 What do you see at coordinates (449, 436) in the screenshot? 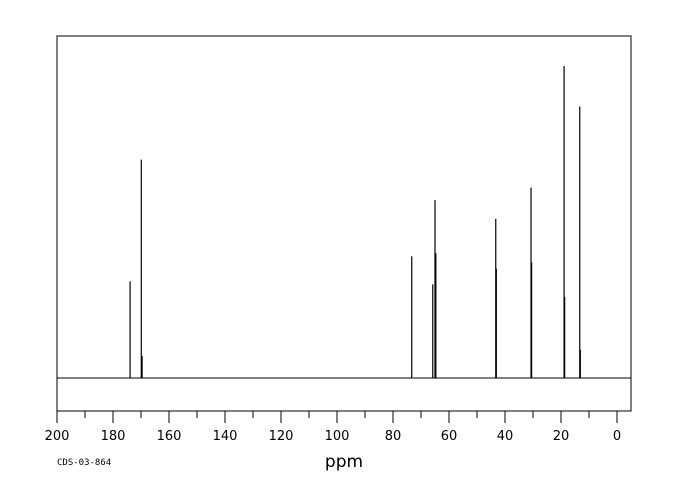
I see `tick-label-60: 60` at bounding box center [449, 436].